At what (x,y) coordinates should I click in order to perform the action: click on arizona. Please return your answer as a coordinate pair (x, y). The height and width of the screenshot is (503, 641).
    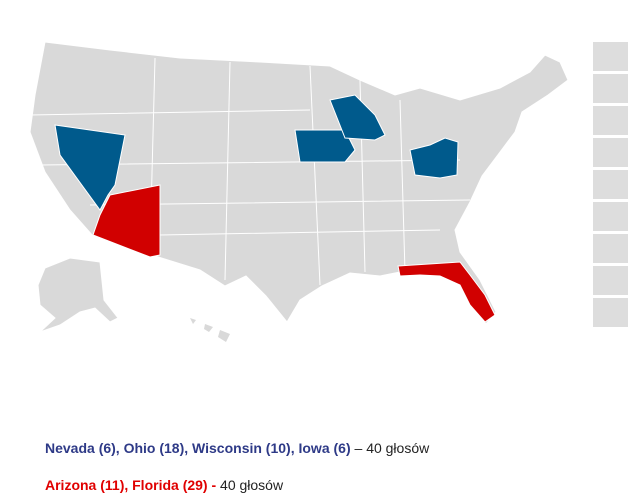
    Looking at the image, I should click on (126, 221).